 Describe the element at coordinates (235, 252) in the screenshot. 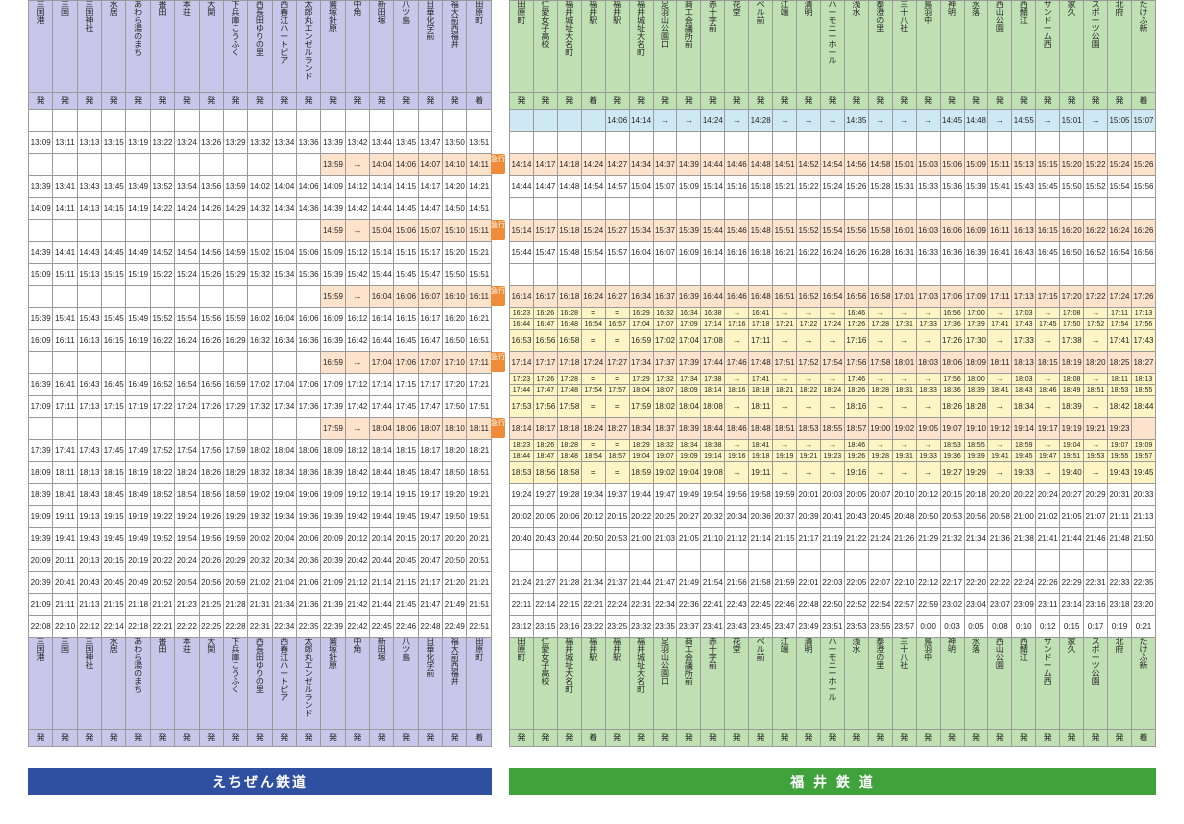

I see `time-cell: 14:59` at that location.